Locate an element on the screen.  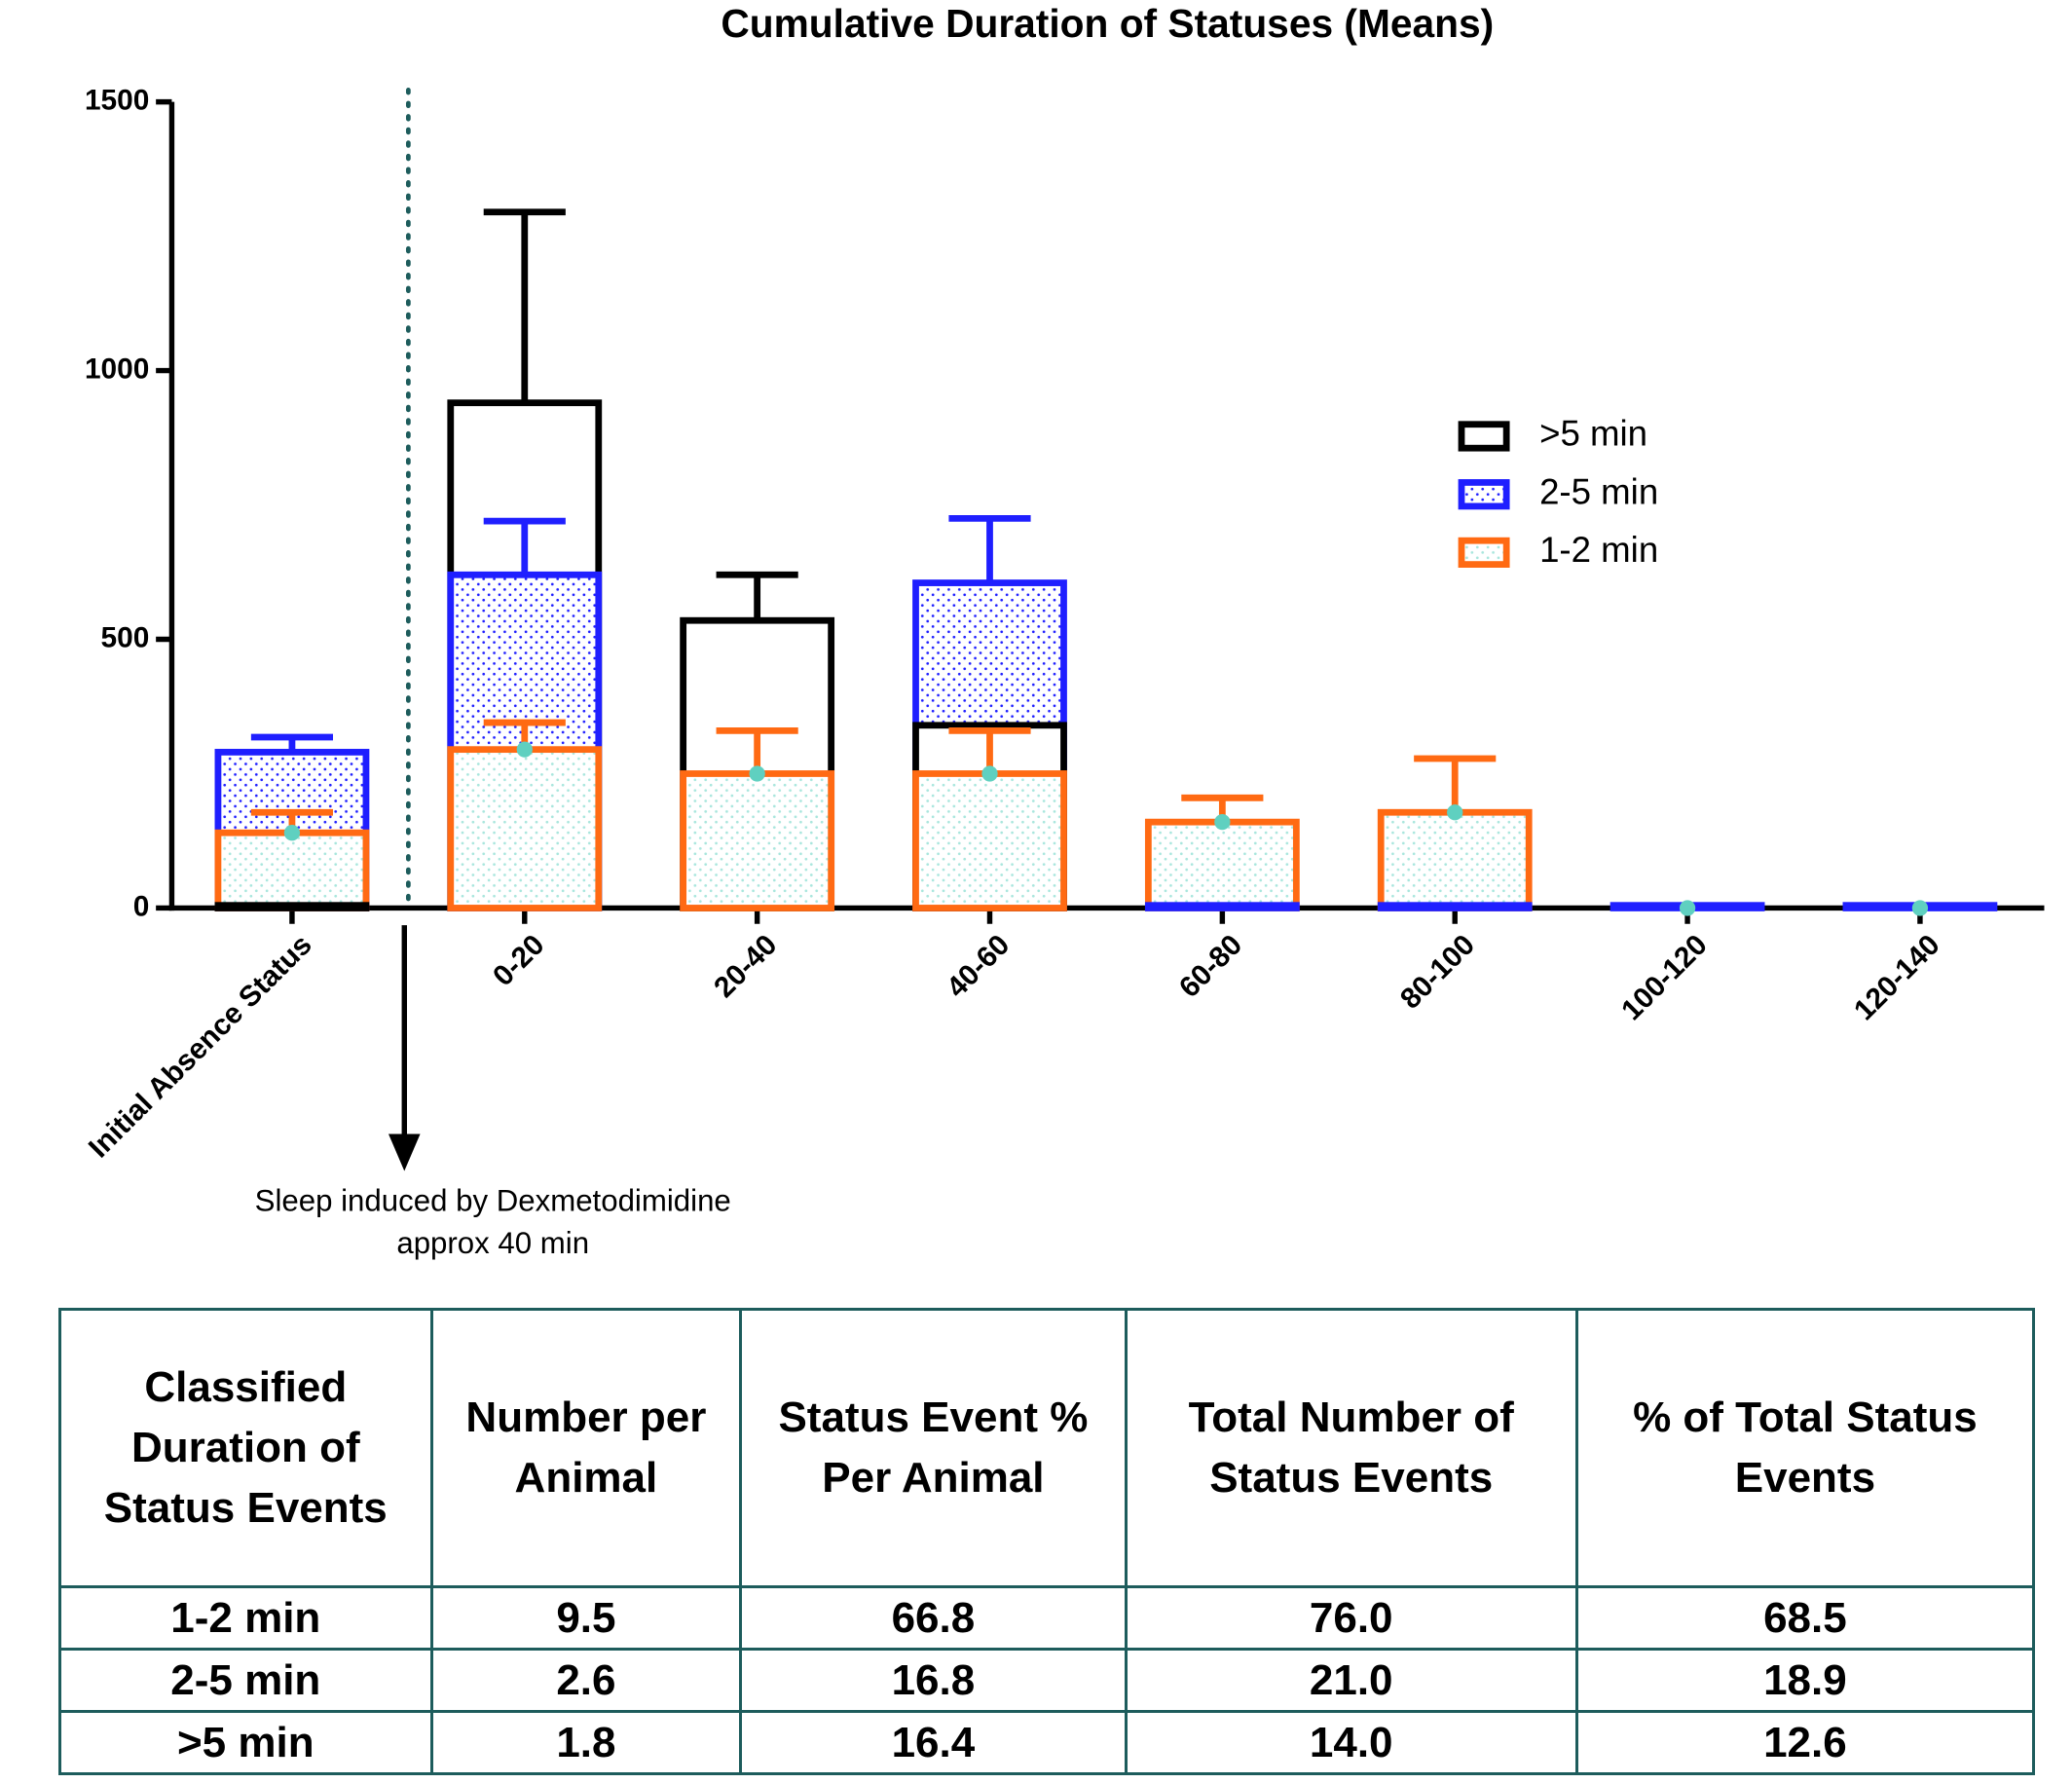
table-cell: 12.6 is located at coordinates (1805, 1742).